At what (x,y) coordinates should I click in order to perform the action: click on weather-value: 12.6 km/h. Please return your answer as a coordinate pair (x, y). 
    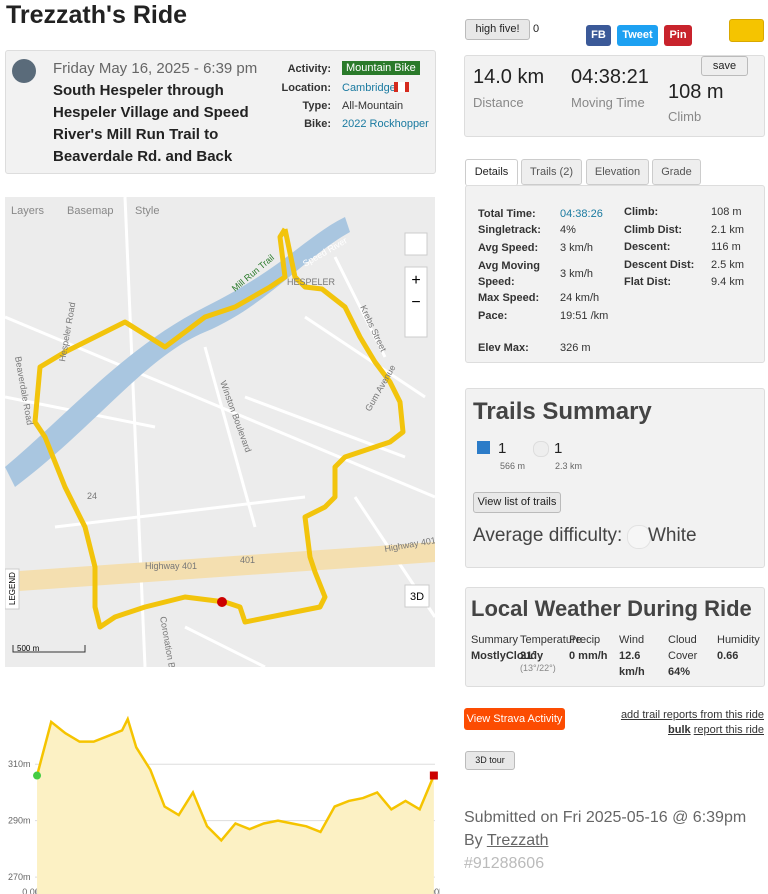
    Looking at the image, I should click on (632, 664).